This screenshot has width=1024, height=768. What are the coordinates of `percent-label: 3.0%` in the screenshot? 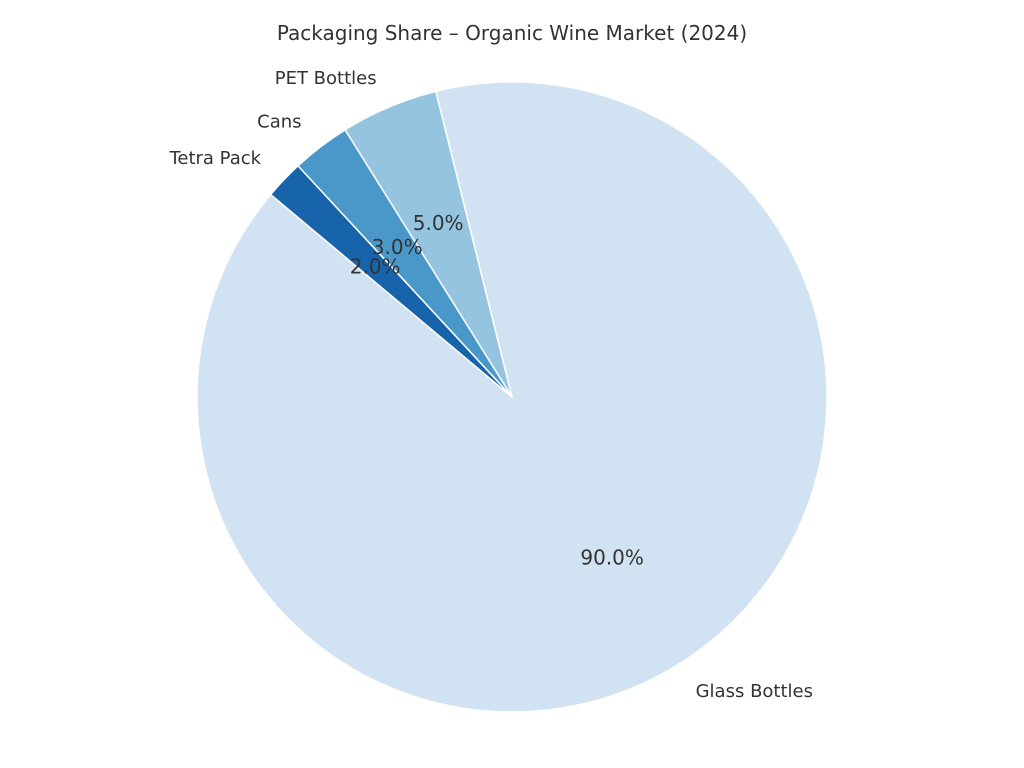 It's located at (397, 247).